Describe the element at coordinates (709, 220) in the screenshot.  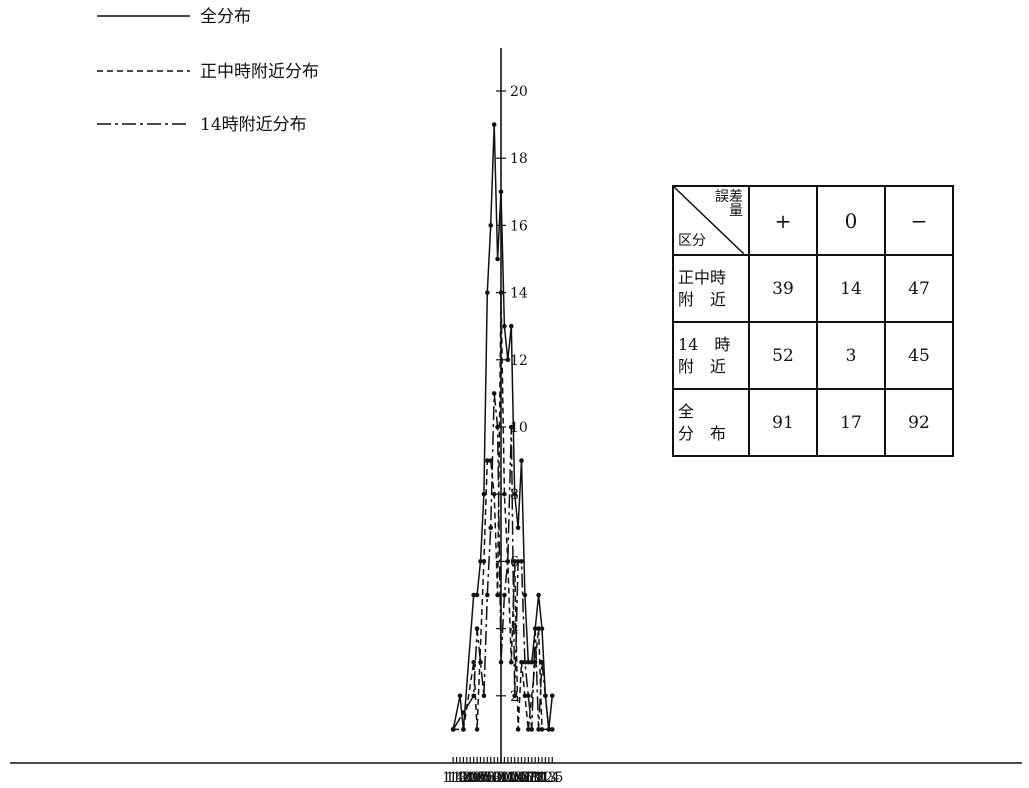
I see `corner-diagonal` at that location.